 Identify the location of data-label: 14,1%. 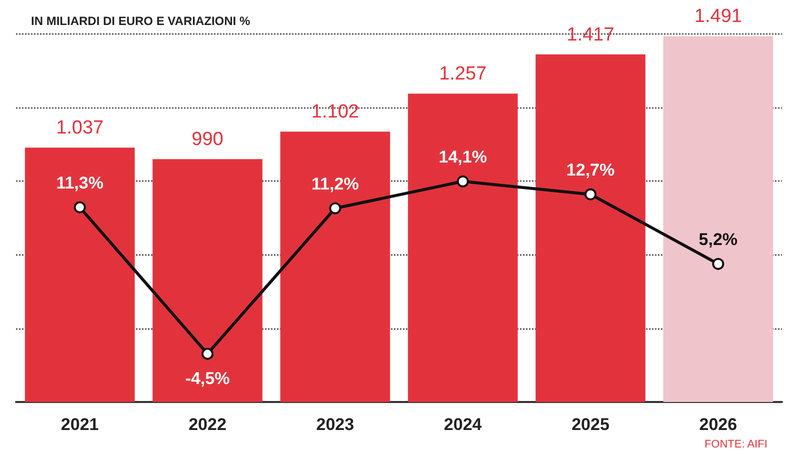
(462, 156).